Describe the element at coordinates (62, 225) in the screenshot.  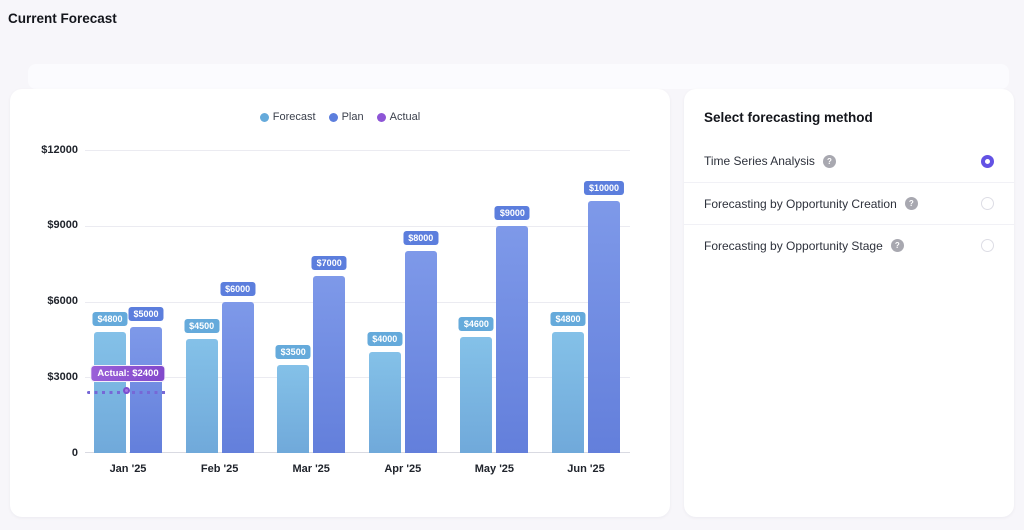
I see `y-axis-tick-label: $9000` at that location.